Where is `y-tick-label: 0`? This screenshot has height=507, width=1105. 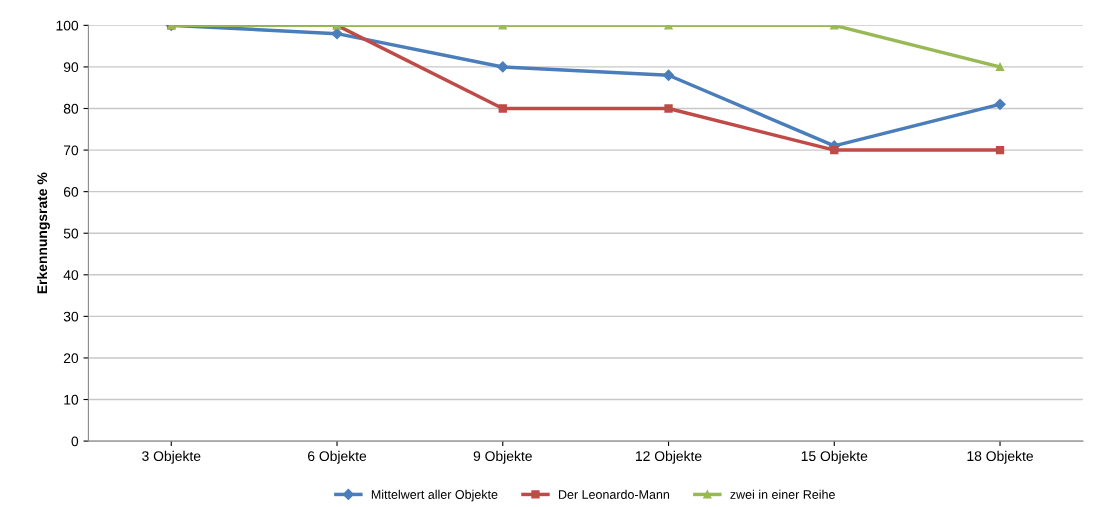 y-tick-label: 0 is located at coordinates (75, 441).